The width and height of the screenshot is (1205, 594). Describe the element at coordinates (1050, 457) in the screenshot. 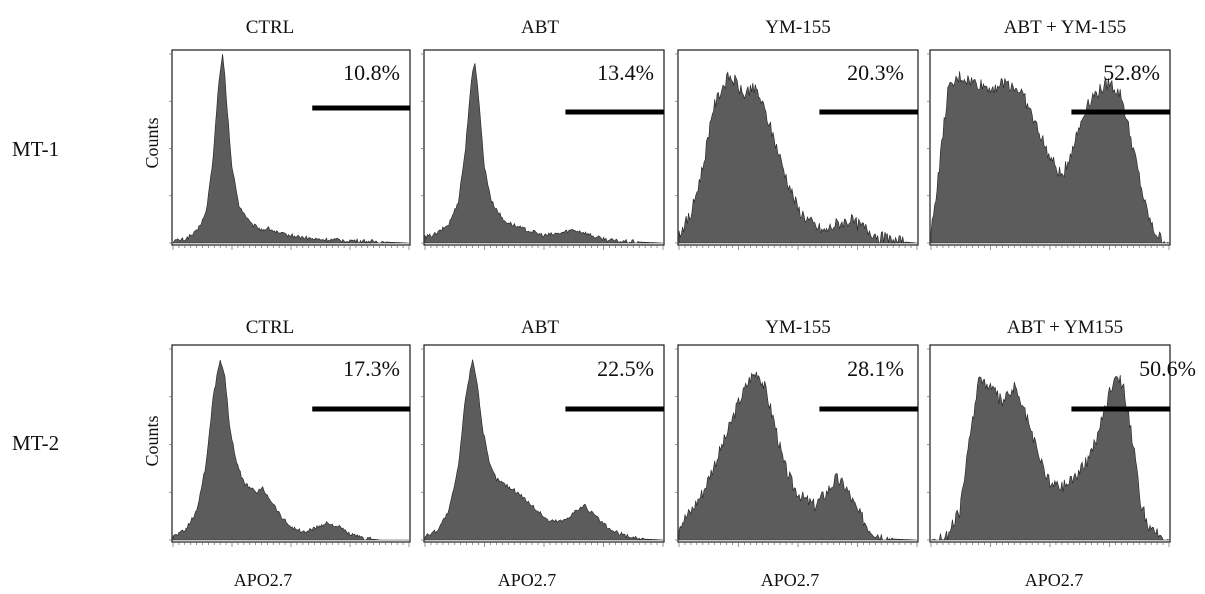

I see `histogram-mt2-abt-ym155` at that location.